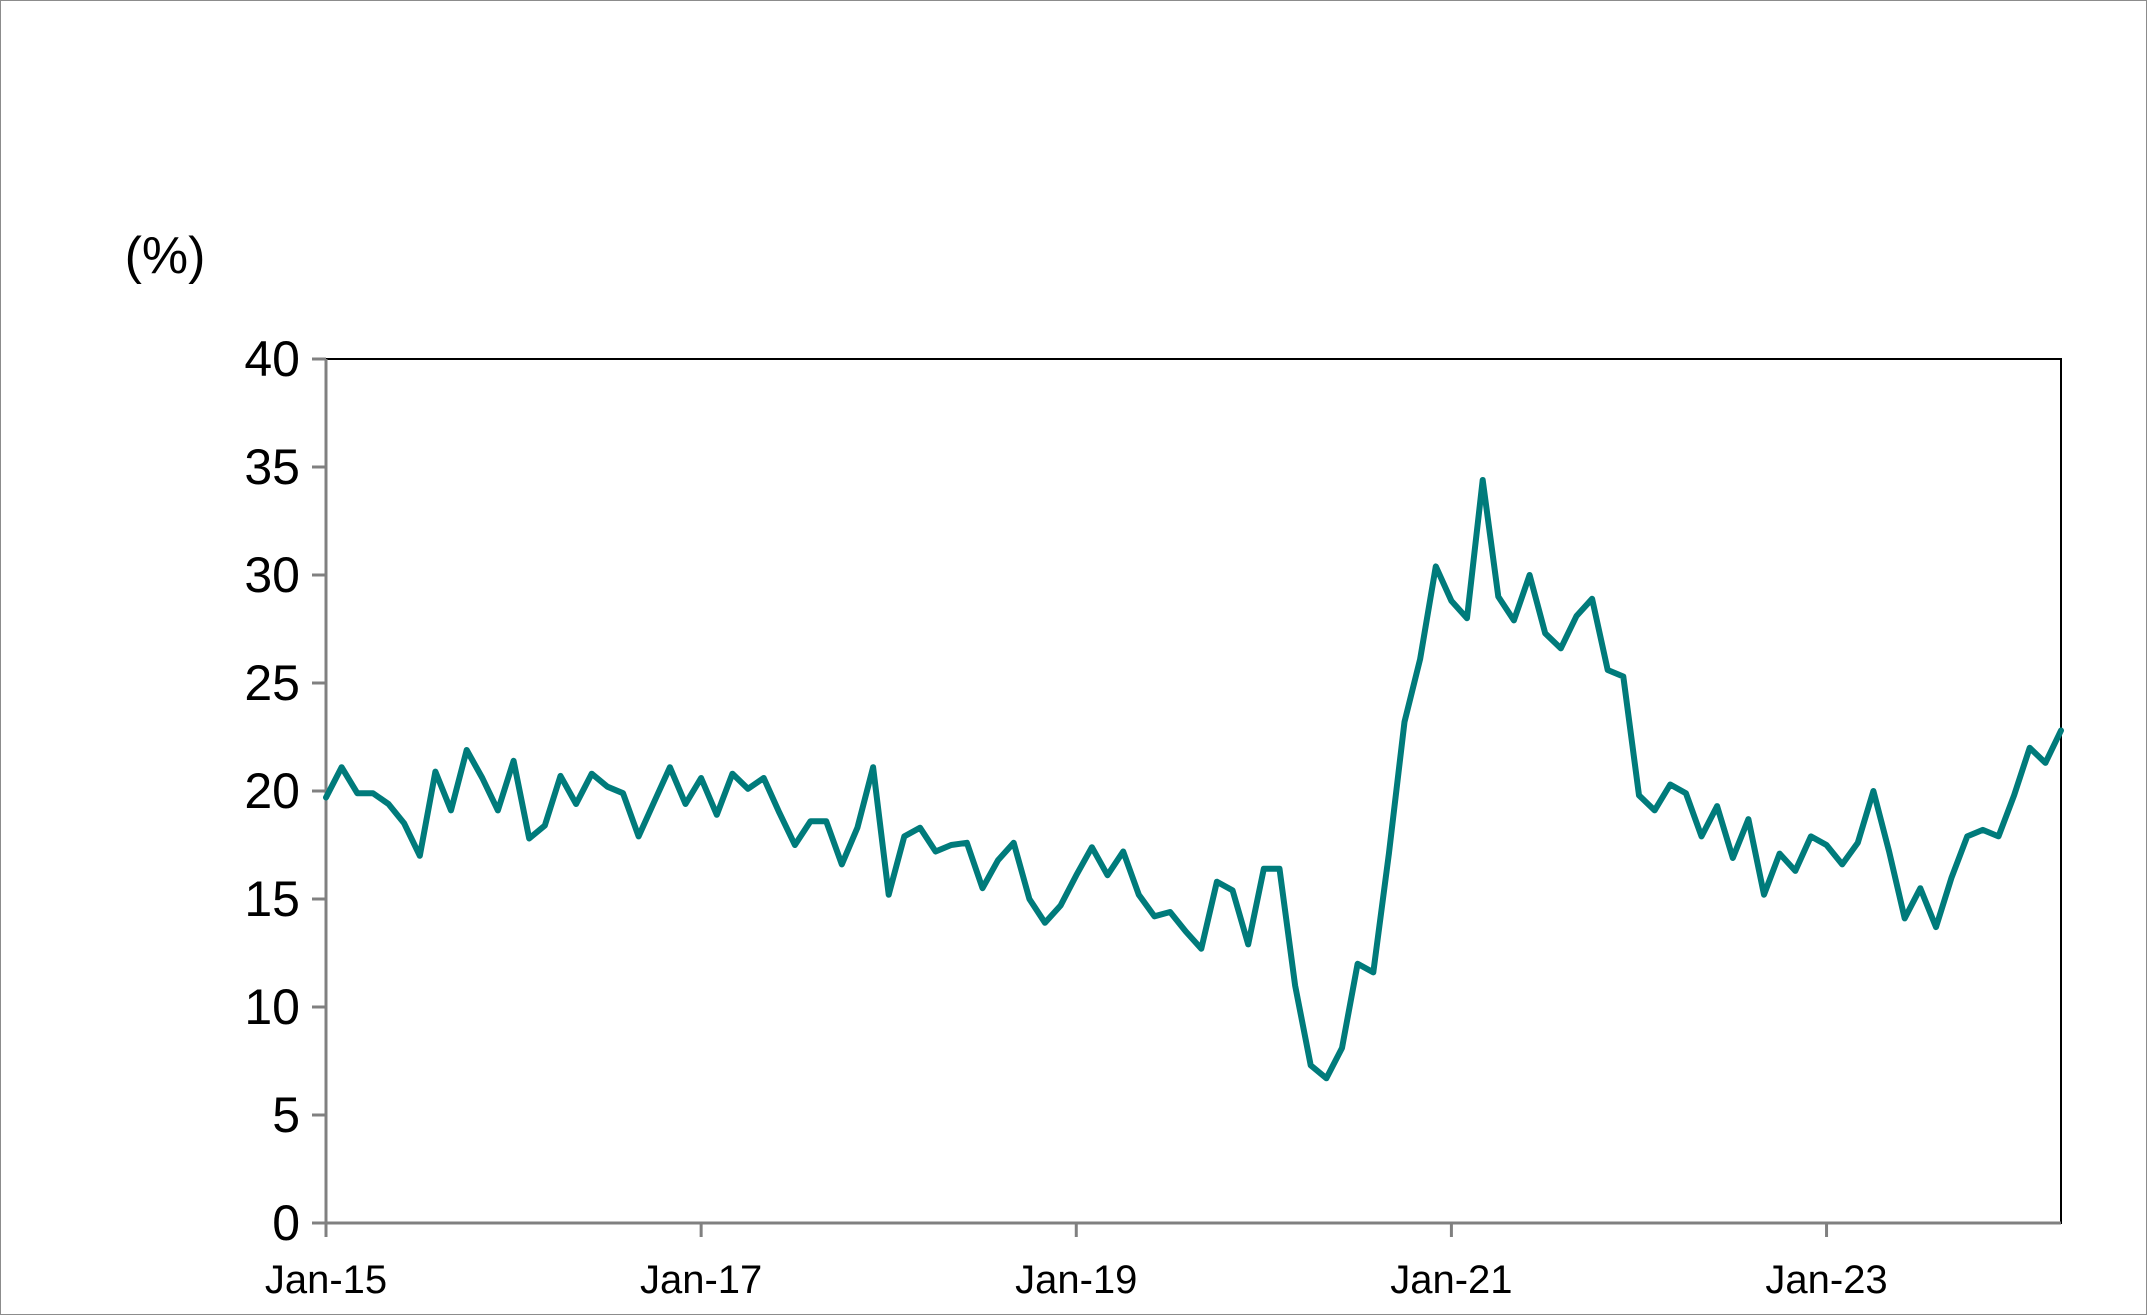 The image size is (2147, 1315). What do you see at coordinates (286, 1115) in the screenshot?
I see `y-tick-label: 5` at bounding box center [286, 1115].